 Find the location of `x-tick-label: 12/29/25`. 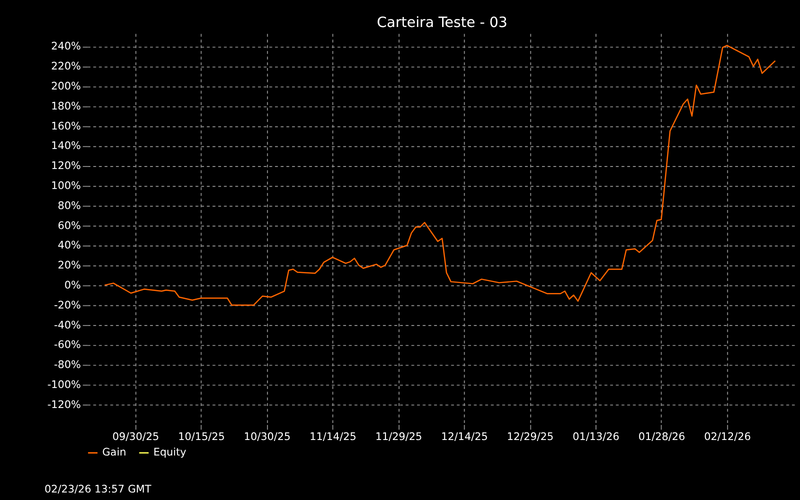

x-tick-label: 12/29/25 is located at coordinates (530, 437).